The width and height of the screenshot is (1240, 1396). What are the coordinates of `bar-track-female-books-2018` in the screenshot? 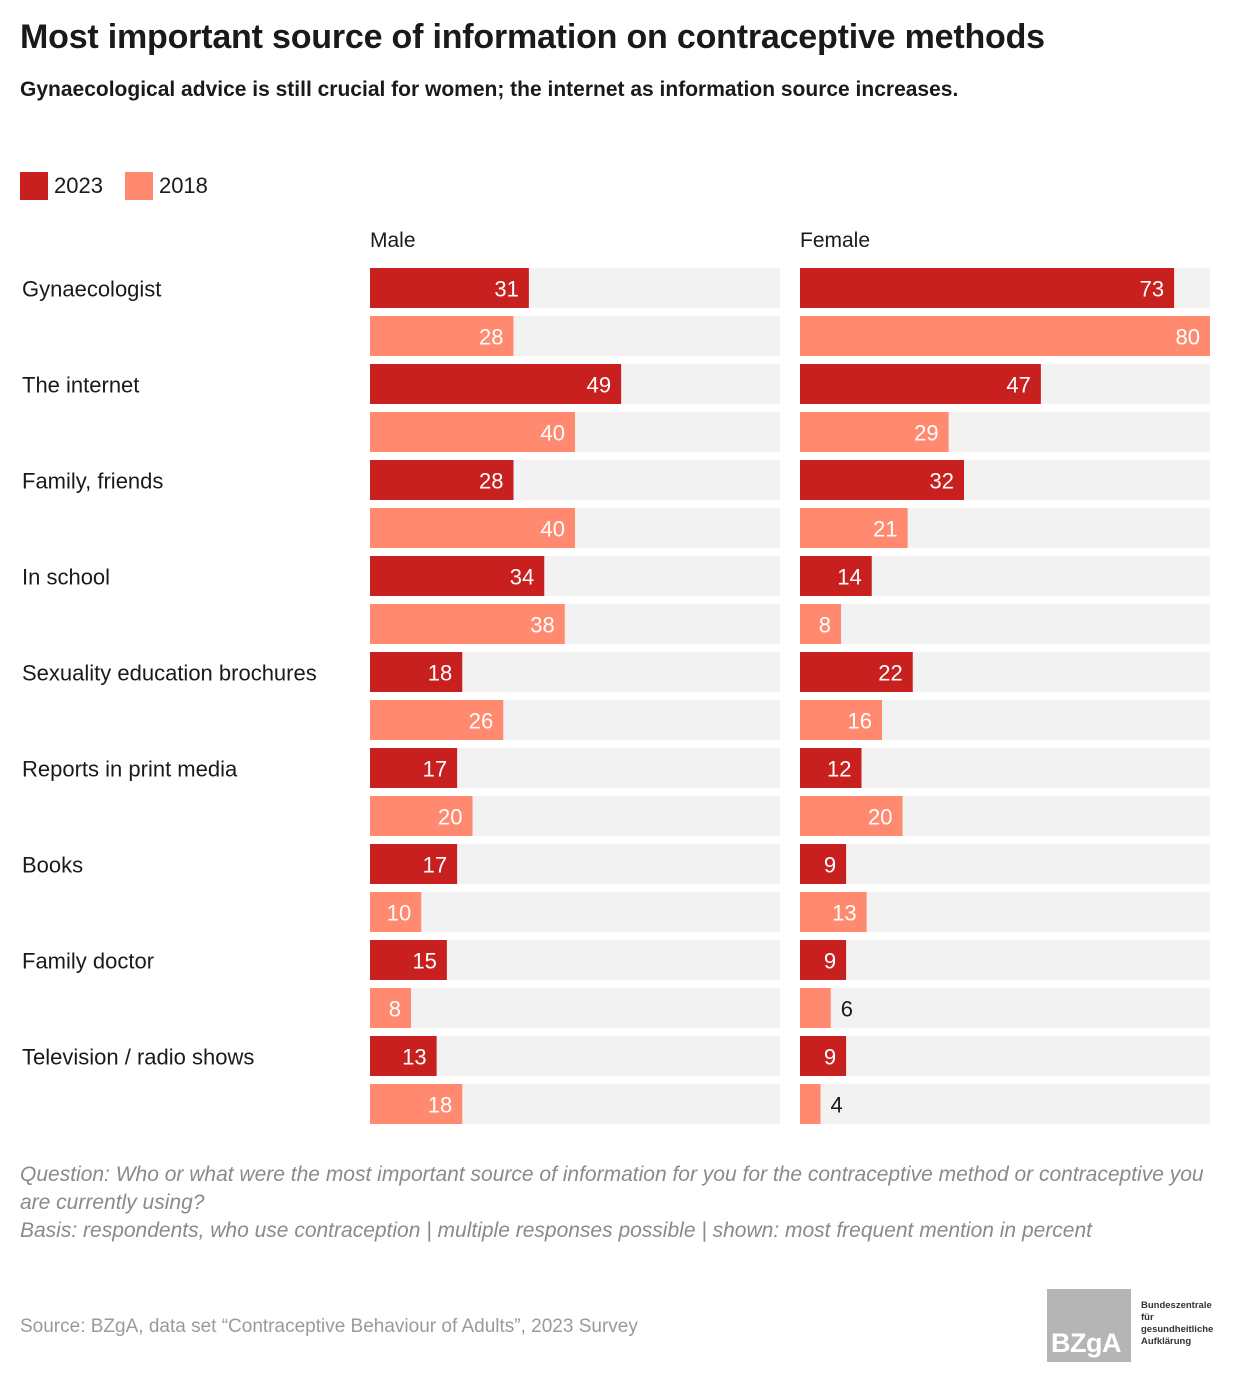 It's located at (1005, 912).